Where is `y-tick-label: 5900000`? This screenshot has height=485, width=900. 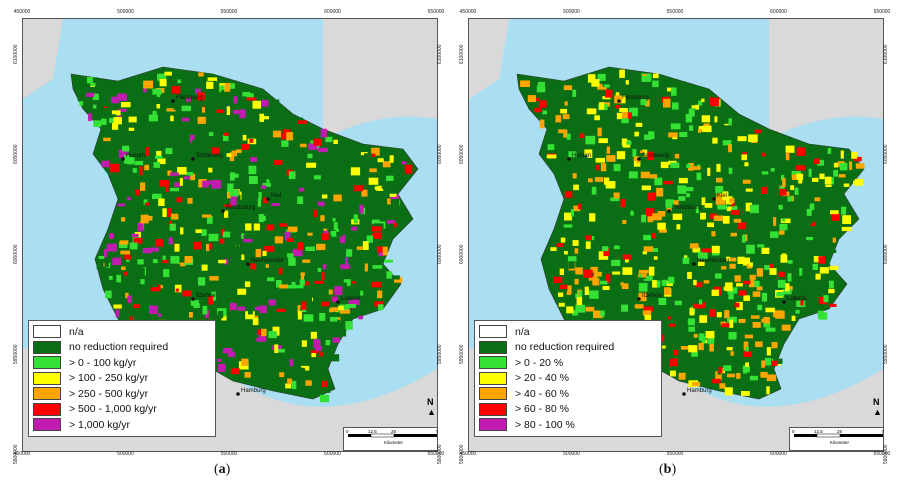 y-tick-label: 5900000 is located at coordinates (886, 454).